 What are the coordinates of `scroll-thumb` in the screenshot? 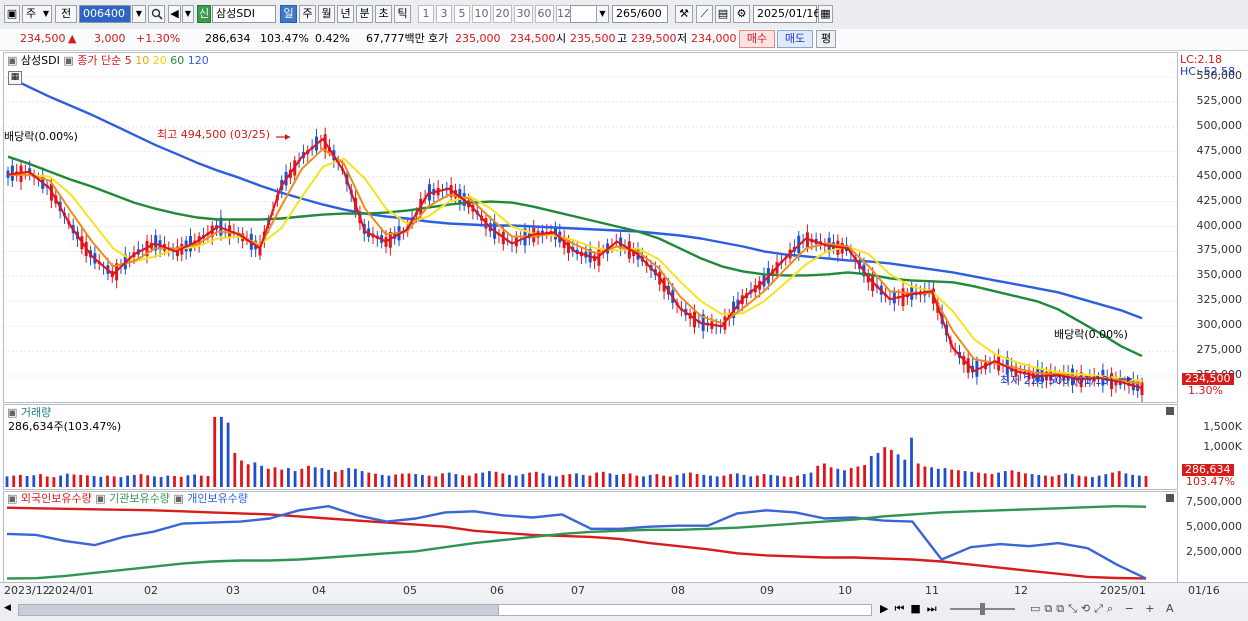 It's located at (685, 610).